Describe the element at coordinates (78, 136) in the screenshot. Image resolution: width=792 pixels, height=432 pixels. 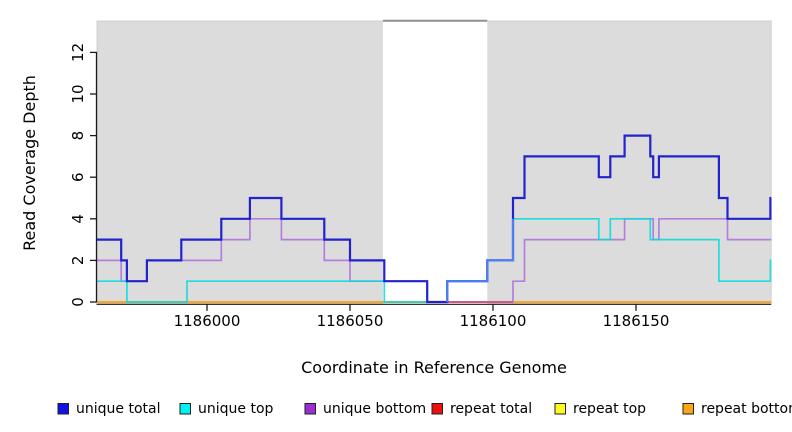
I see `y-tick-label: 8` at that location.